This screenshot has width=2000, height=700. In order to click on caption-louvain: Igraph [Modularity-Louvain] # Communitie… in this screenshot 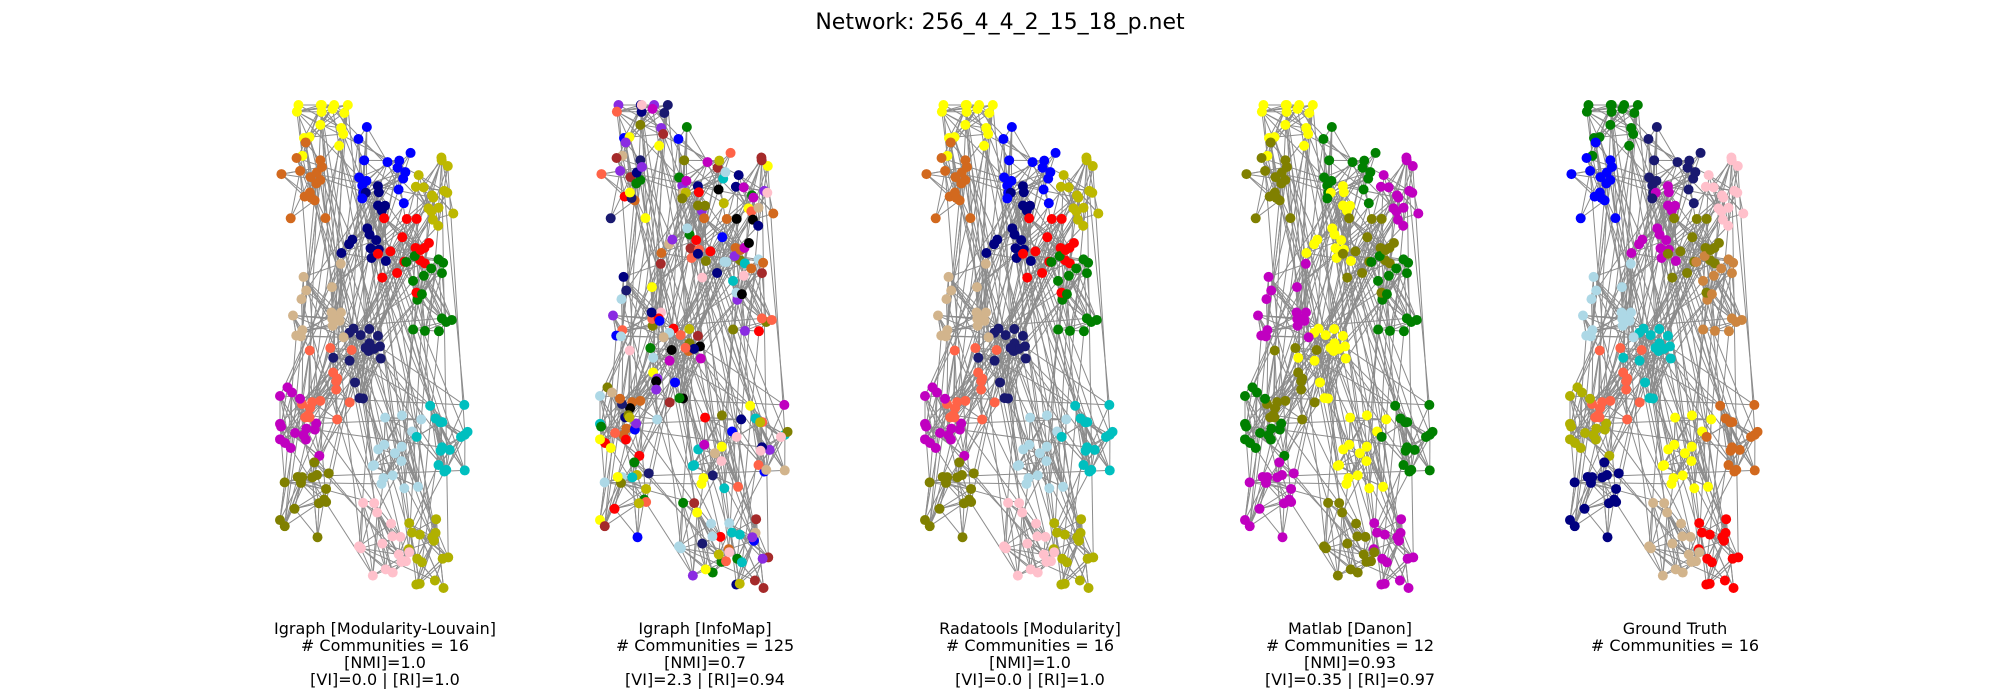, I will do `click(385, 654)`.